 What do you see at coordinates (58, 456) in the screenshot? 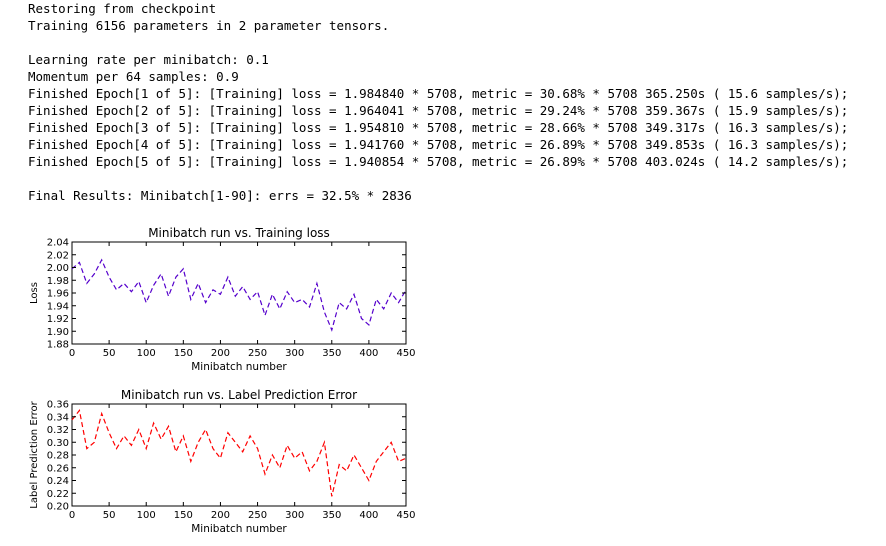
I see `y-tick-label: 0.28` at bounding box center [58, 456].